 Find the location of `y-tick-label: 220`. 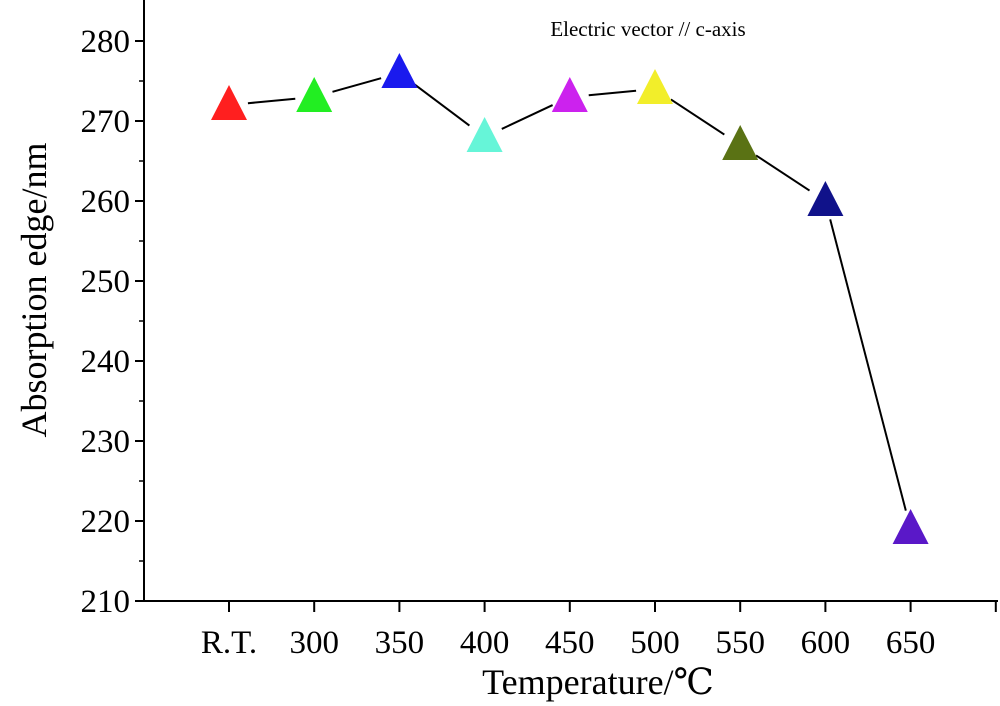

y-tick-label: 220 is located at coordinates (106, 522).